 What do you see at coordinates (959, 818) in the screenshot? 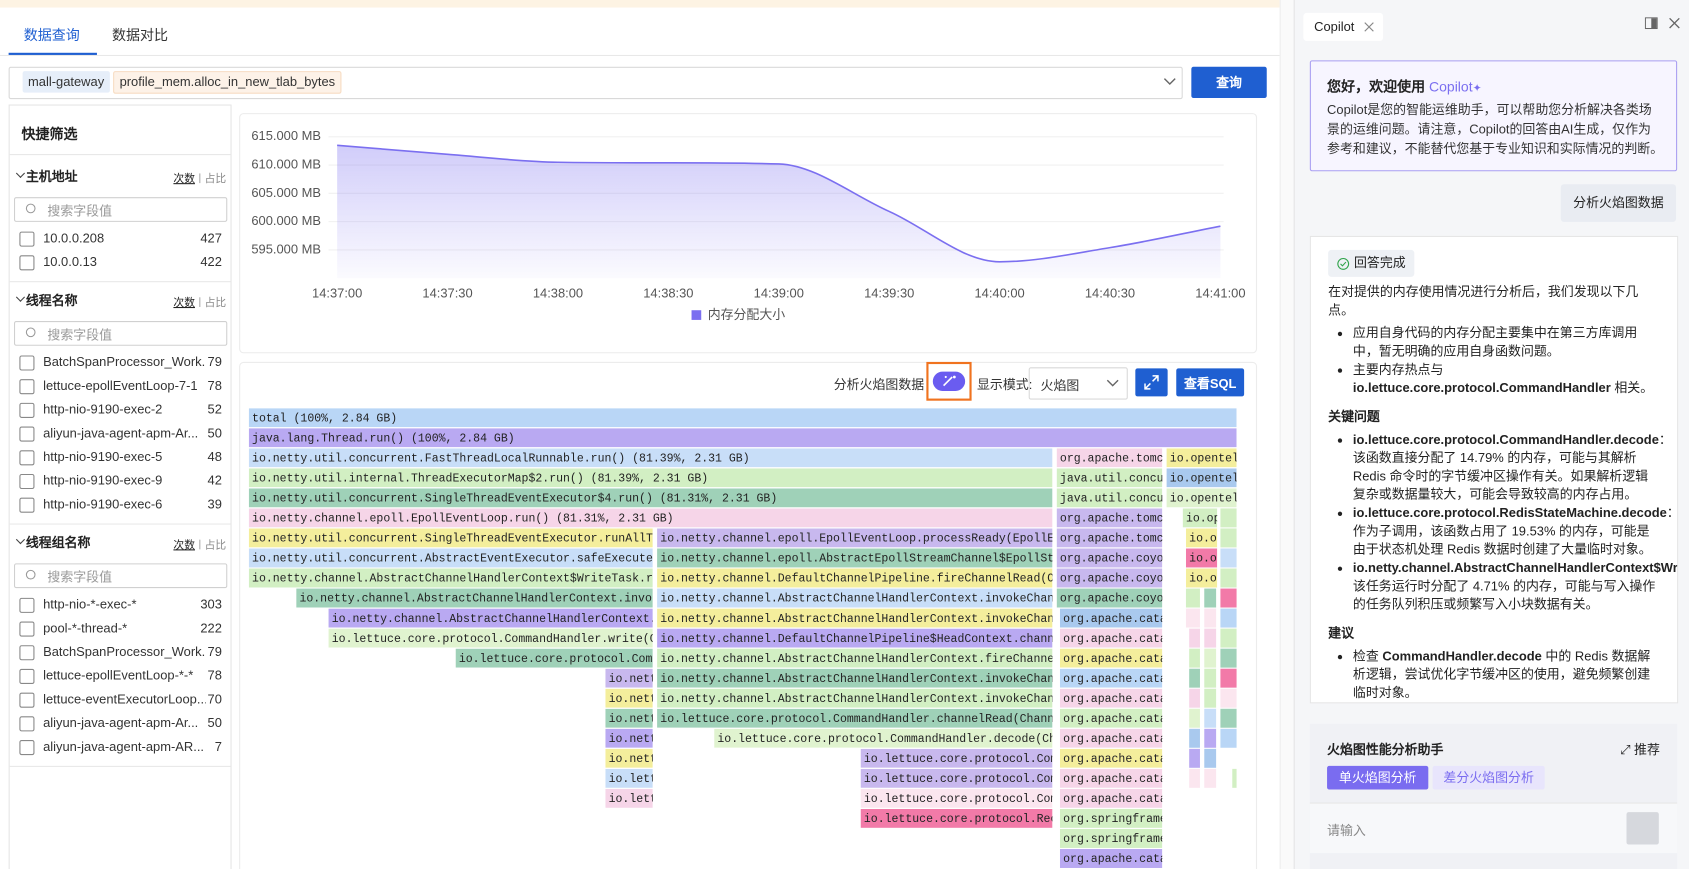
I see `flame-frame: io.lettuce.core.protocol.Rec` at bounding box center [959, 818].